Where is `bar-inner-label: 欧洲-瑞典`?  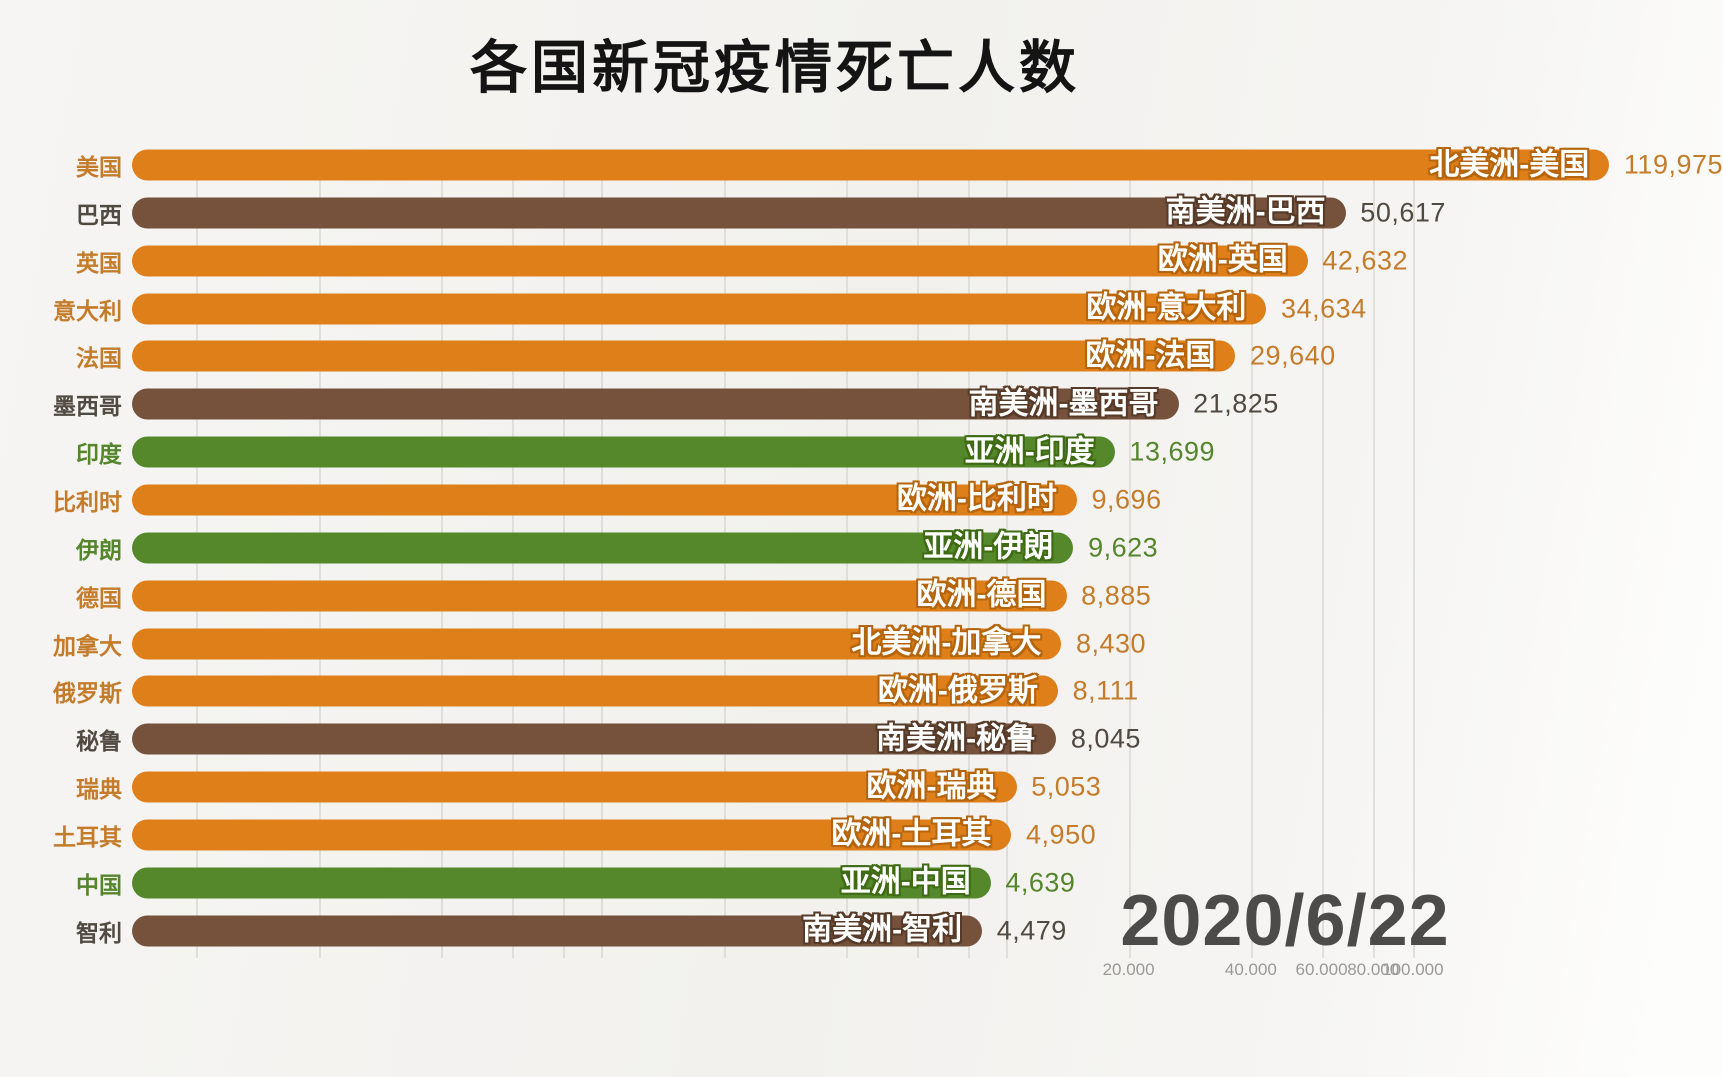
bar-inner-label: 欧洲-瑞典 is located at coordinates (931, 787).